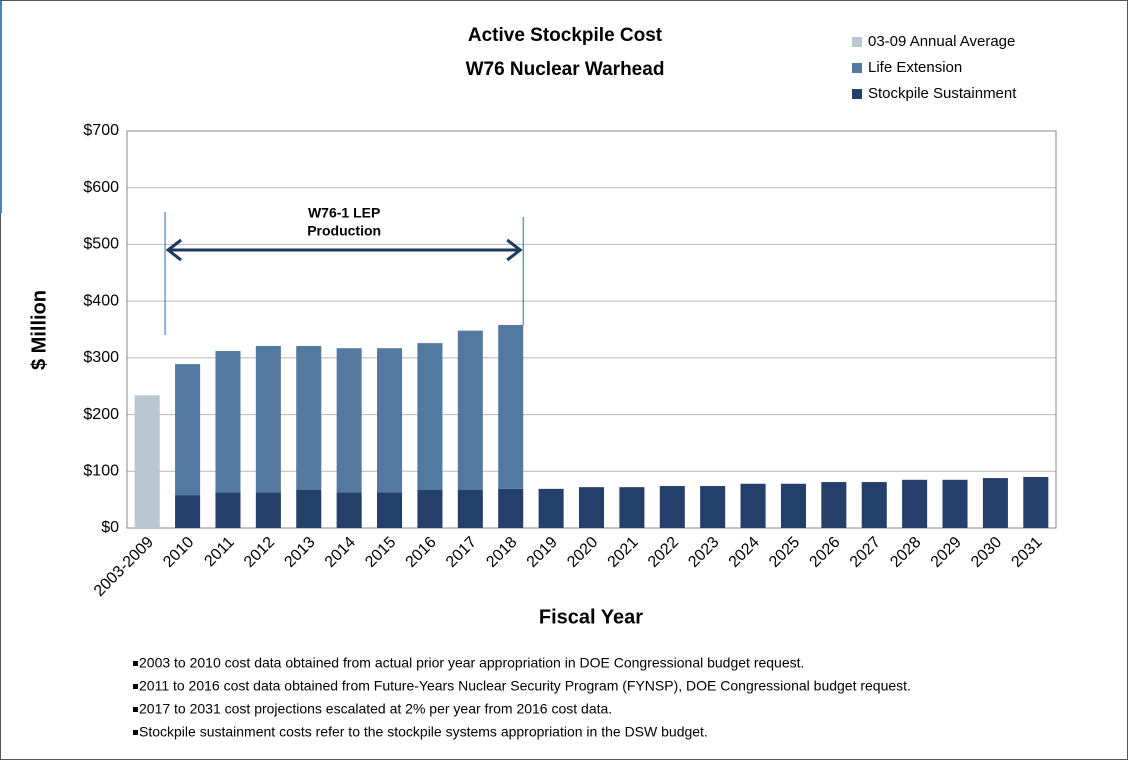 This screenshot has height=761, width=1129. What do you see at coordinates (344, 213) in the screenshot?
I see `annotation: W76-1 LEP` at bounding box center [344, 213].